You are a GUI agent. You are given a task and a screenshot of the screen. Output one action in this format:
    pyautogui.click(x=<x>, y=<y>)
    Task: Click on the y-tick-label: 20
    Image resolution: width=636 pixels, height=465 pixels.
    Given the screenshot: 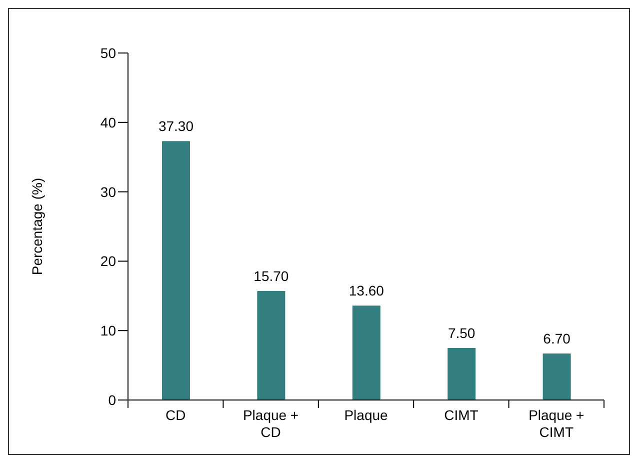 What is the action you would take?
    pyautogui.click(x=108, y=261)
    